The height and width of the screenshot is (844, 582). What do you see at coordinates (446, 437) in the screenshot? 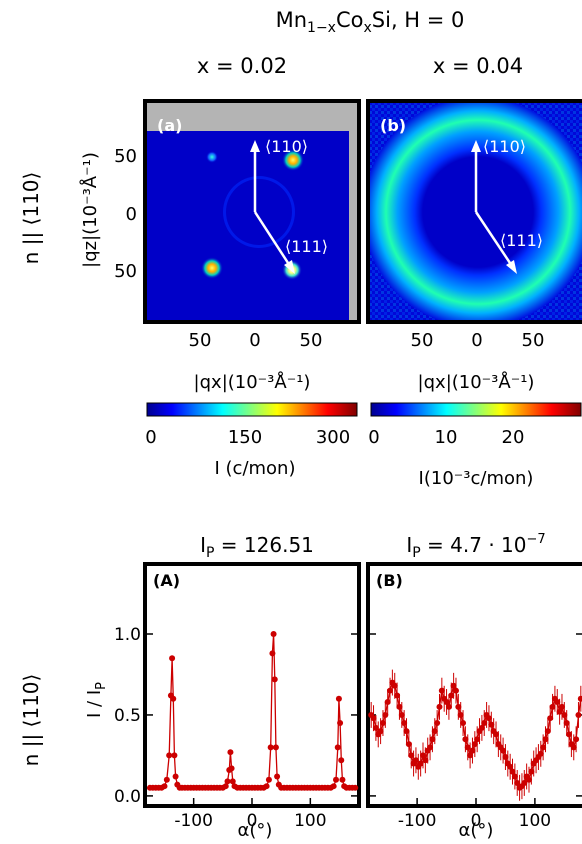
I see `colorbar-b-tick-1: 10` at bounding box center [446, 437].